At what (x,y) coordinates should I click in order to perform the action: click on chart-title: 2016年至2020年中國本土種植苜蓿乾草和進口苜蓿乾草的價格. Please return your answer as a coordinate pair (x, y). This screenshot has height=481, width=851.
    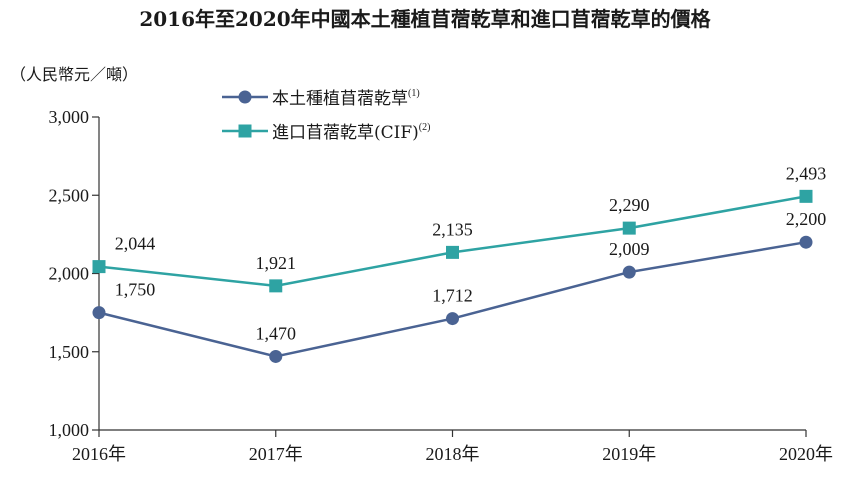
    Looking at the image, I should click on (425, 19).